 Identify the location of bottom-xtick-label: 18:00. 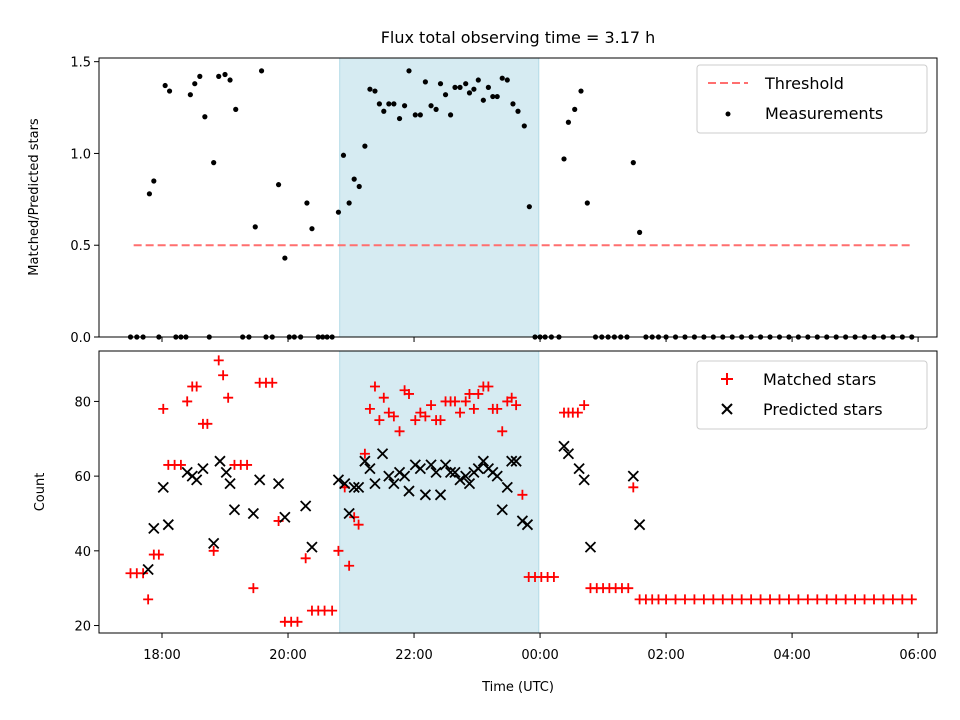
(161, 655).